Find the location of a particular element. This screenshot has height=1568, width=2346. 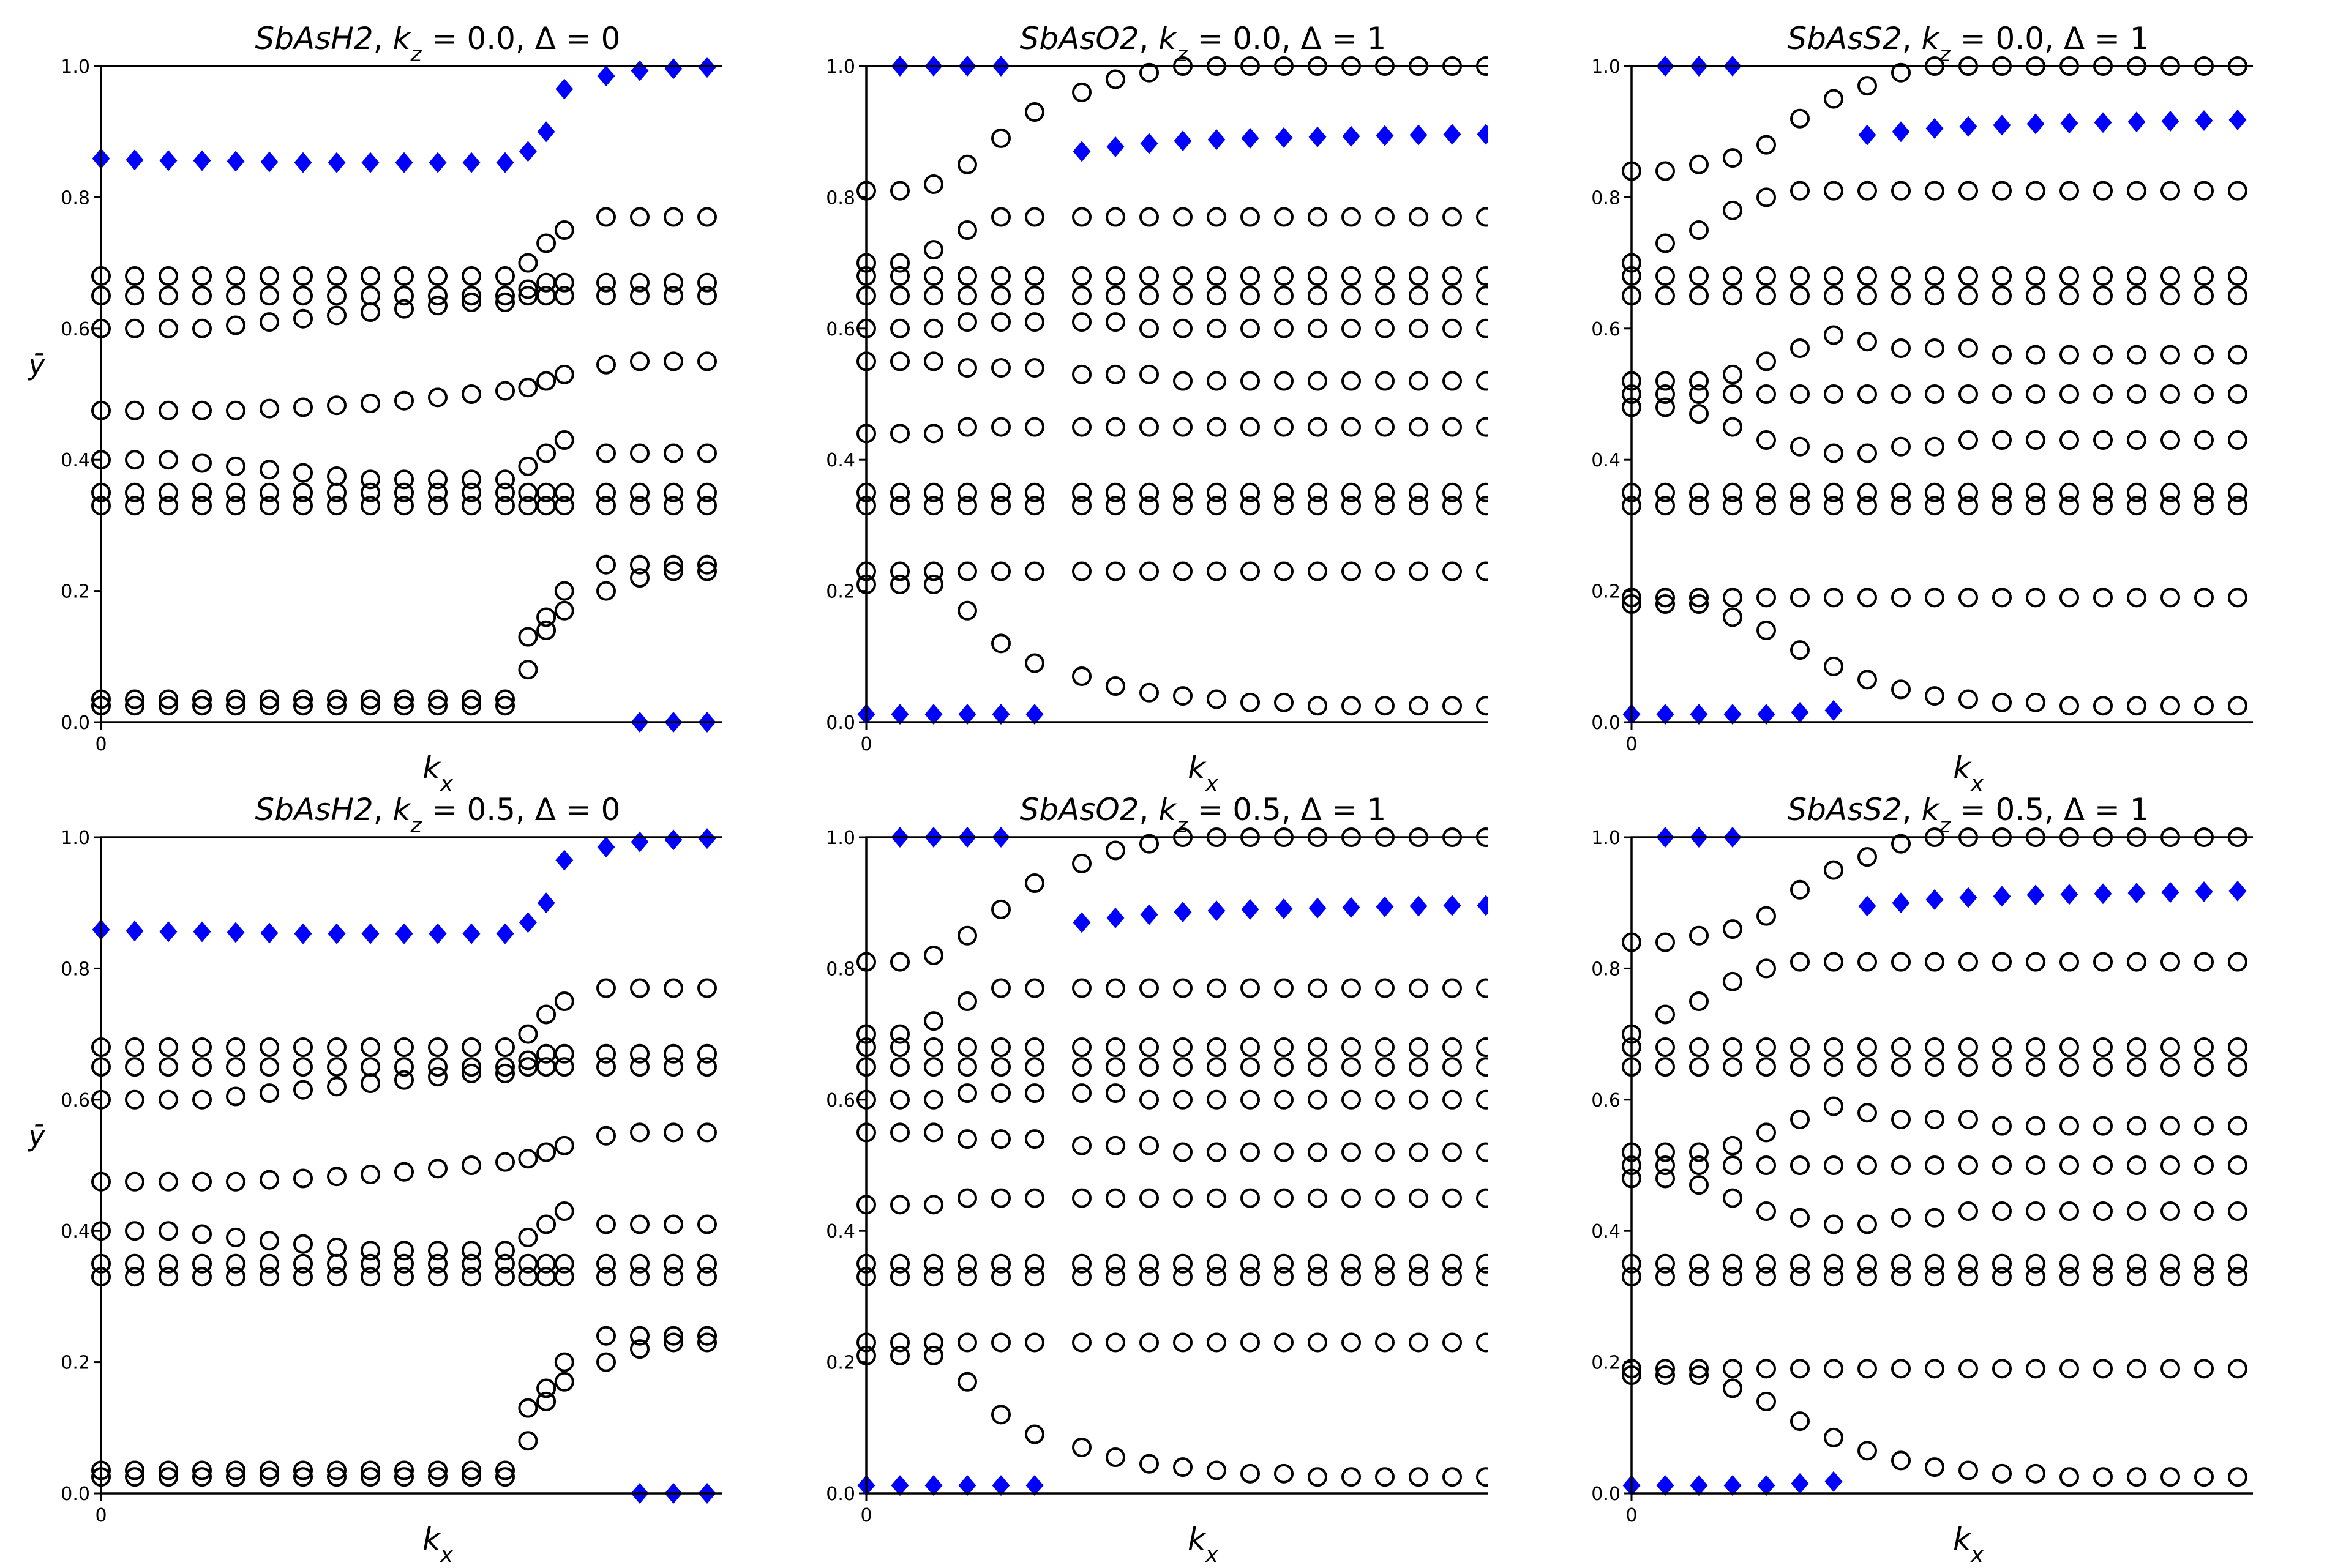

y-tick-label: 0.2 is located at coordinates (840, 592).